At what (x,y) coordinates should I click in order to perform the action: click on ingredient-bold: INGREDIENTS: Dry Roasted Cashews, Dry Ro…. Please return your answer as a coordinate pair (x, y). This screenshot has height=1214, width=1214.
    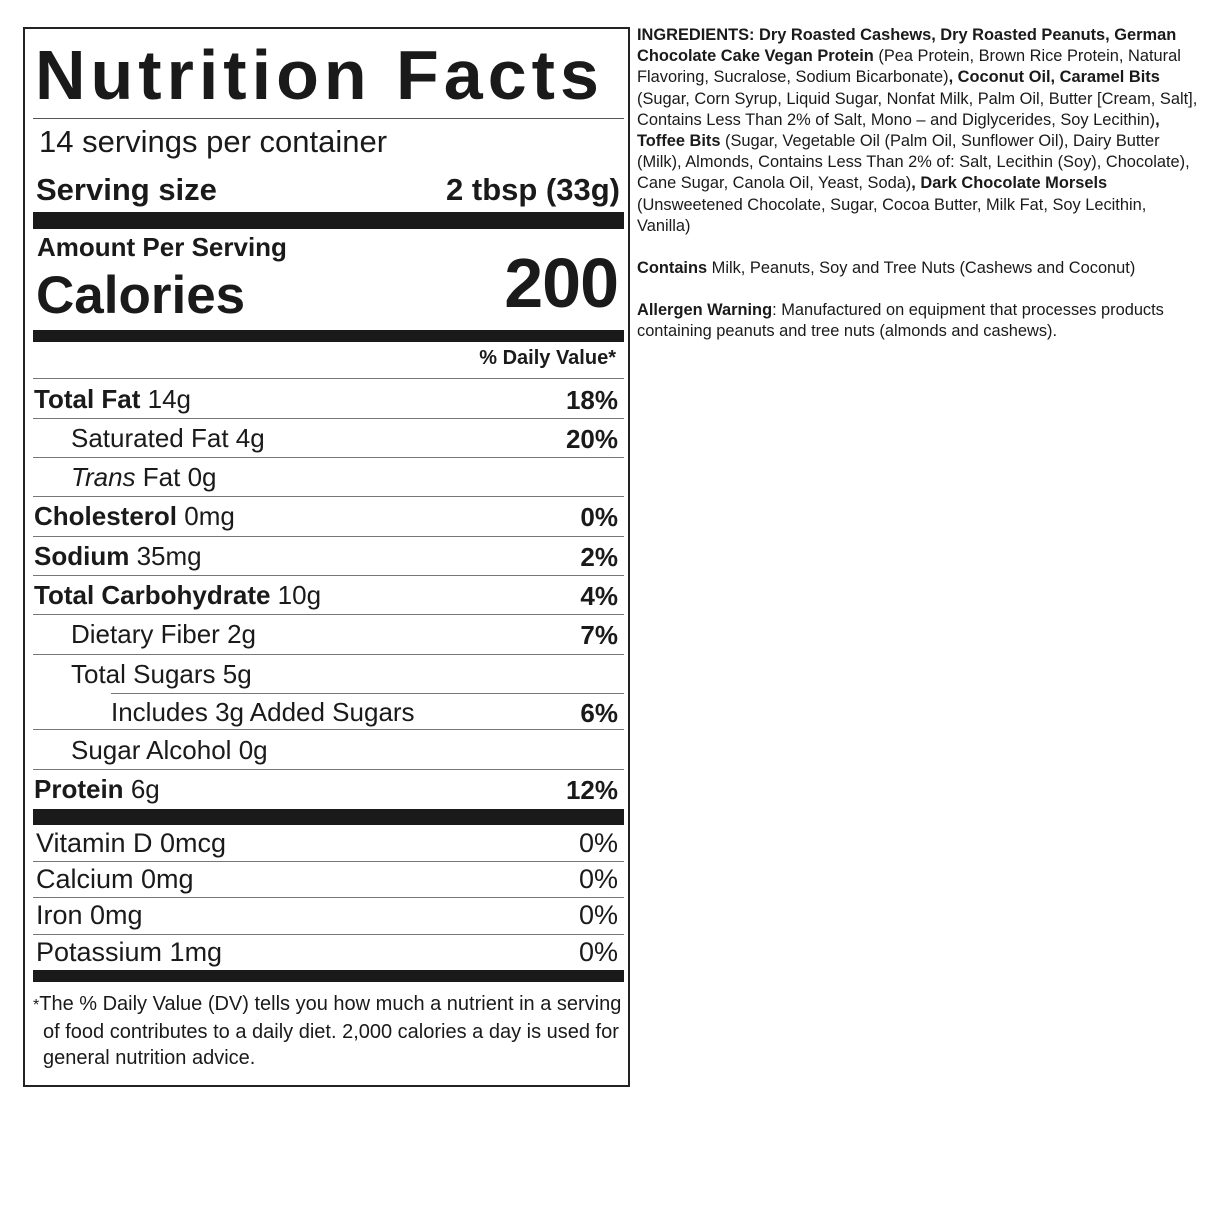
    Looking at the image, I should click on (907, 46).